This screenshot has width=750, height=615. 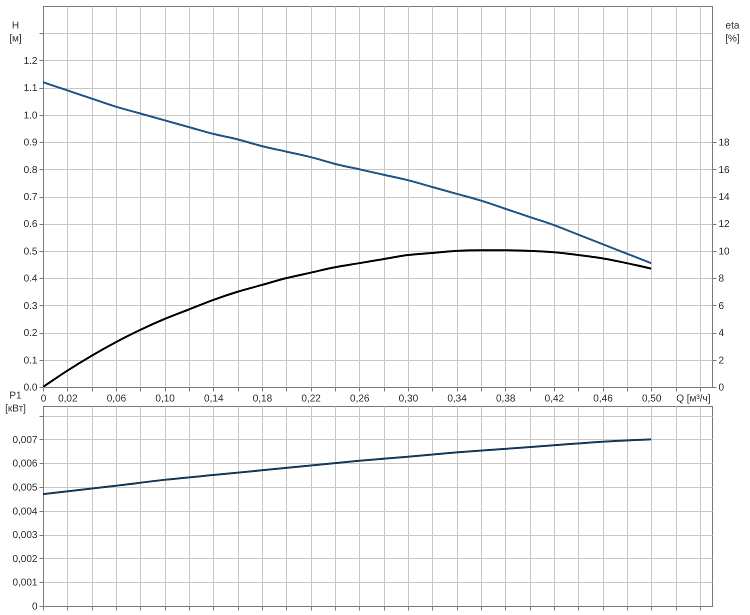 What do you see at coordinates (31, 334) in the screenshot?
I see `y-tick-label: 0.2` at bounding box center [31, 334].